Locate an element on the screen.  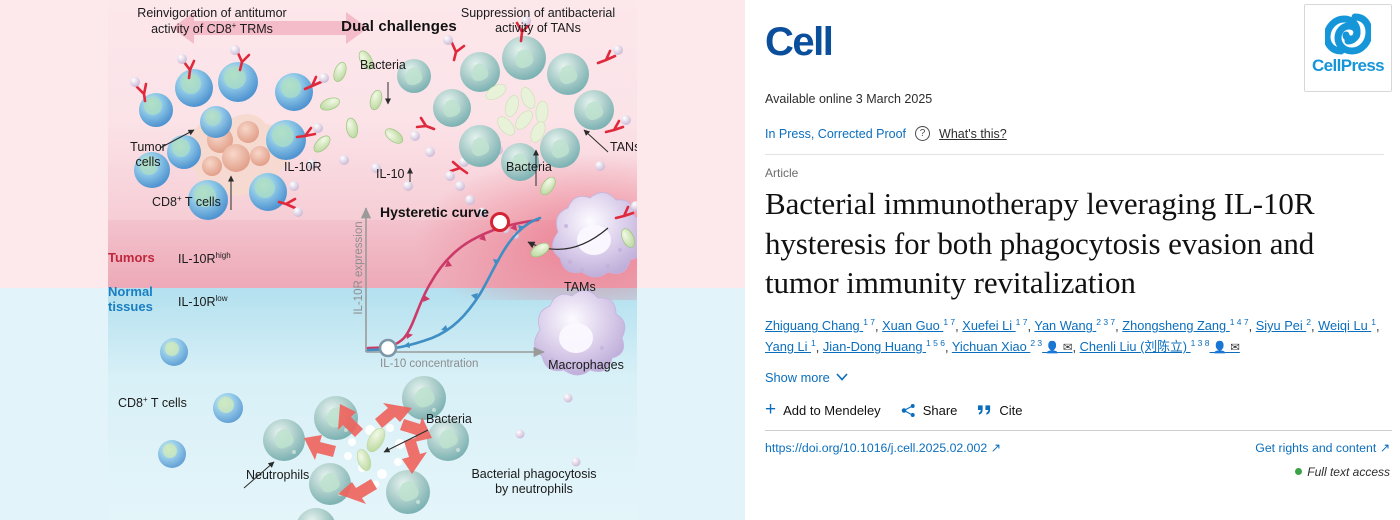
low-state-node is located at coordinates (388, 348).